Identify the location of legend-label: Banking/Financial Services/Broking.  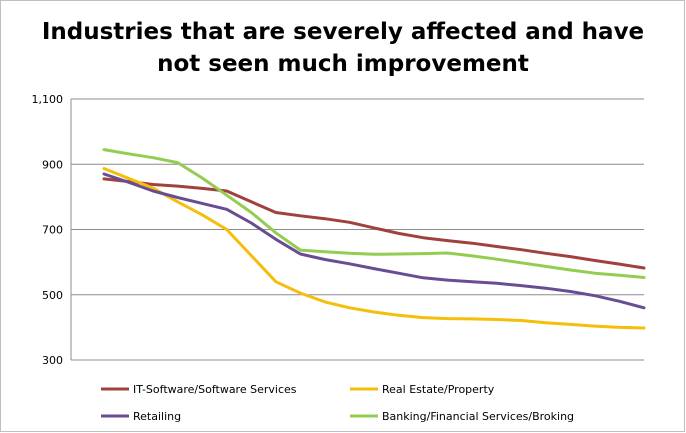
(478, 416).